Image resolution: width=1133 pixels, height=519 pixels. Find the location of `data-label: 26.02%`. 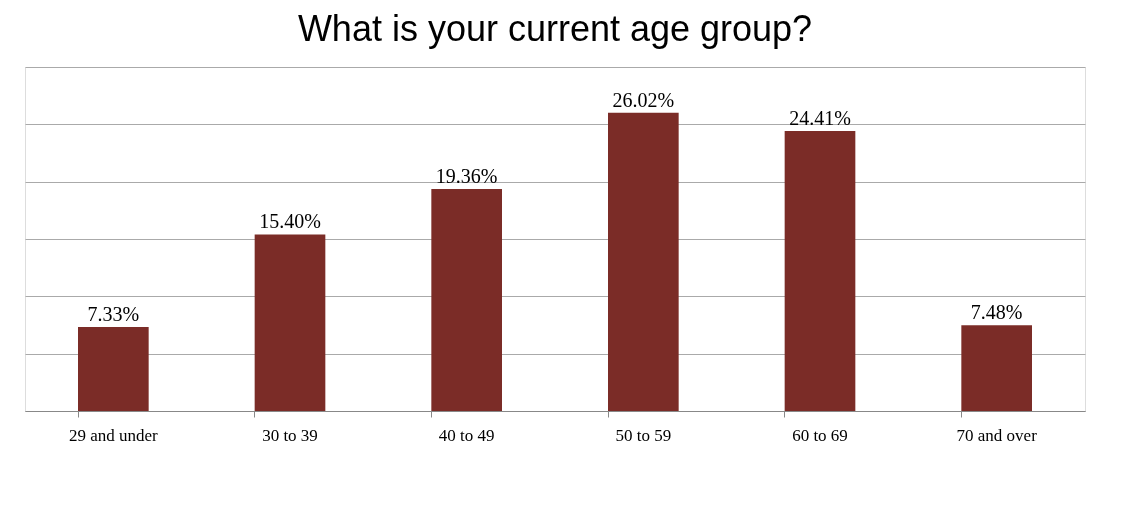

data-label: 26.02% is located at coordinates (643, 99).